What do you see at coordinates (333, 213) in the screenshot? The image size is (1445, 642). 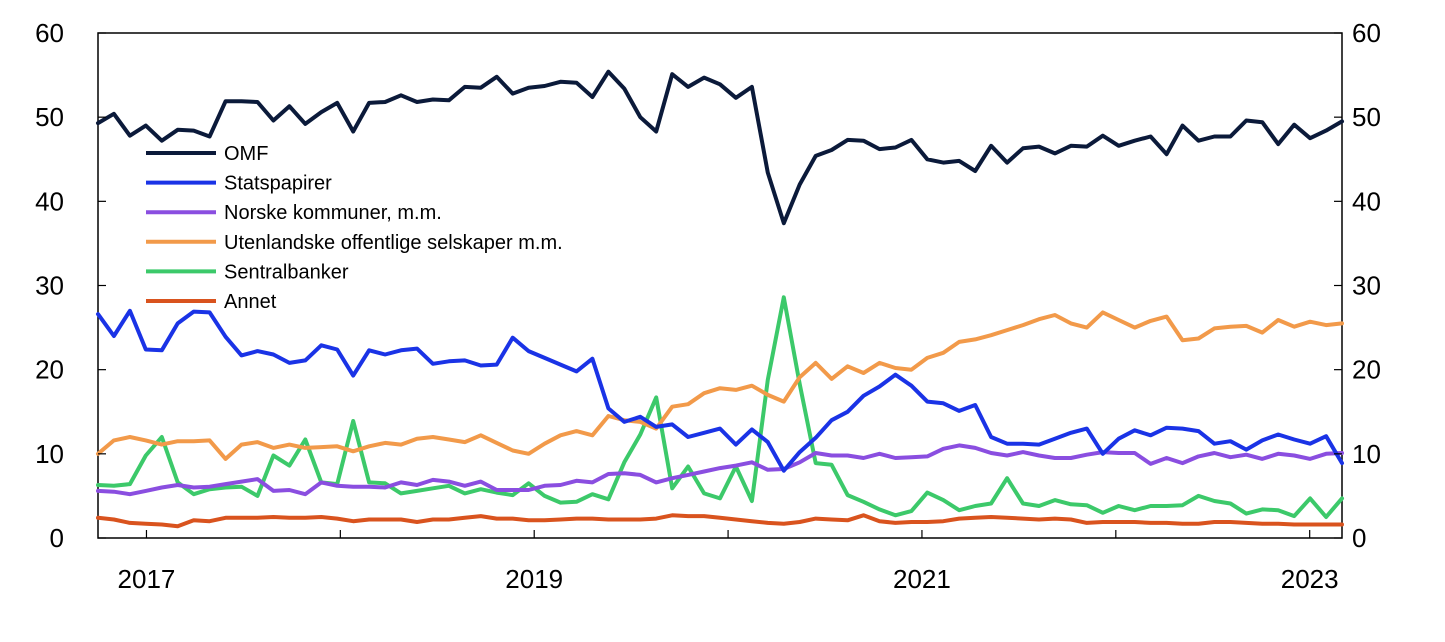 I see `legend-label: Norske kommuner, m.m.` at bounding box center [333, 213].